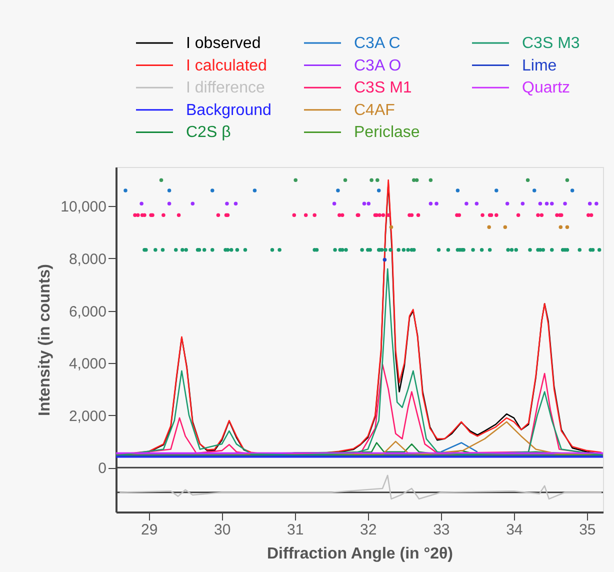 The height and width of the screenshot is (572, 614). What do you see at coordinates (149, 530) in the screenshot?
I see `x-tick-label: 29` at bounding box center [149, 530].